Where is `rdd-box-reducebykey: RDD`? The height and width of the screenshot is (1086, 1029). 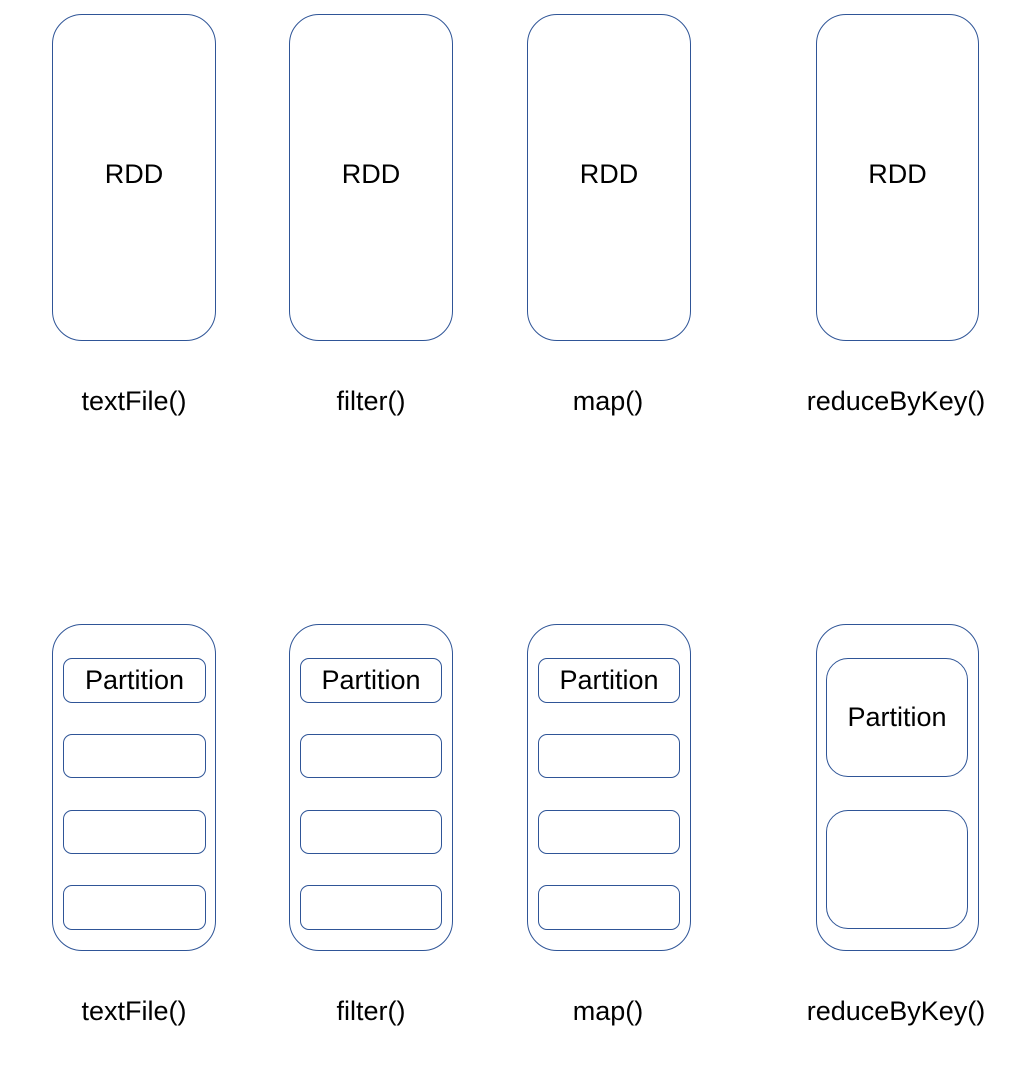
rdd-box-reducebykey: RDD is located at coordinates (897, 177).